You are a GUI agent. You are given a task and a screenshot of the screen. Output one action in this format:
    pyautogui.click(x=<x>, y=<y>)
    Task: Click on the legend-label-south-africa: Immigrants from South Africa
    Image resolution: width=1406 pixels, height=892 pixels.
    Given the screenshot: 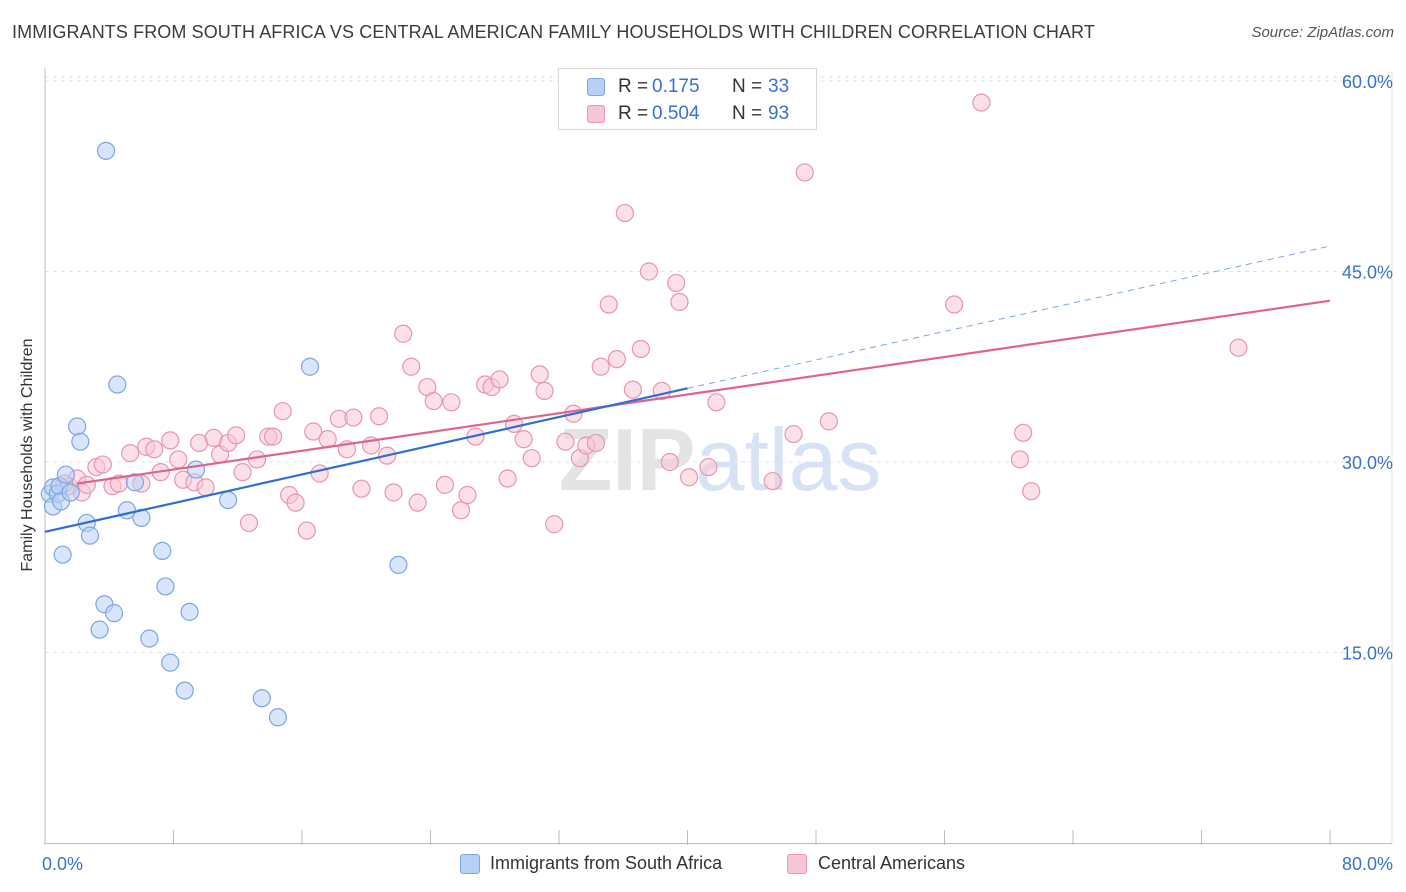 What is the action you would take?
    pyautogui.click(x=606, y=863)
    